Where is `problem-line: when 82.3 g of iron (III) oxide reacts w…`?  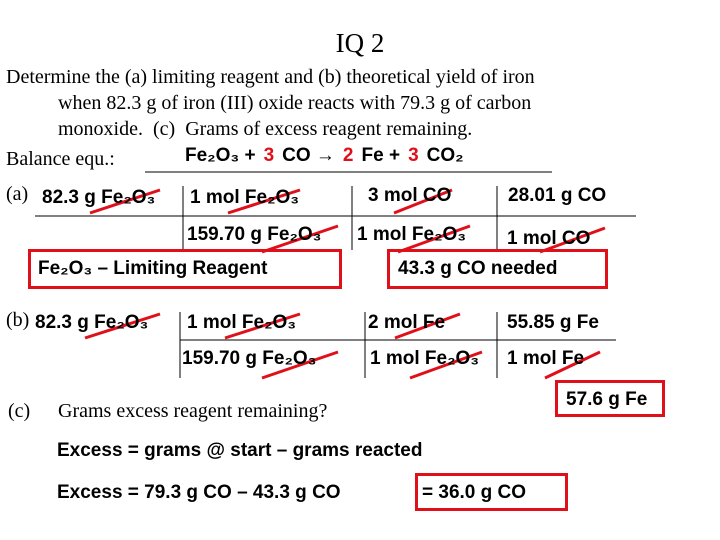 problem-line: when 82.3 g of iron (III) oxide reacts w… is located at coordinates (295, 103).